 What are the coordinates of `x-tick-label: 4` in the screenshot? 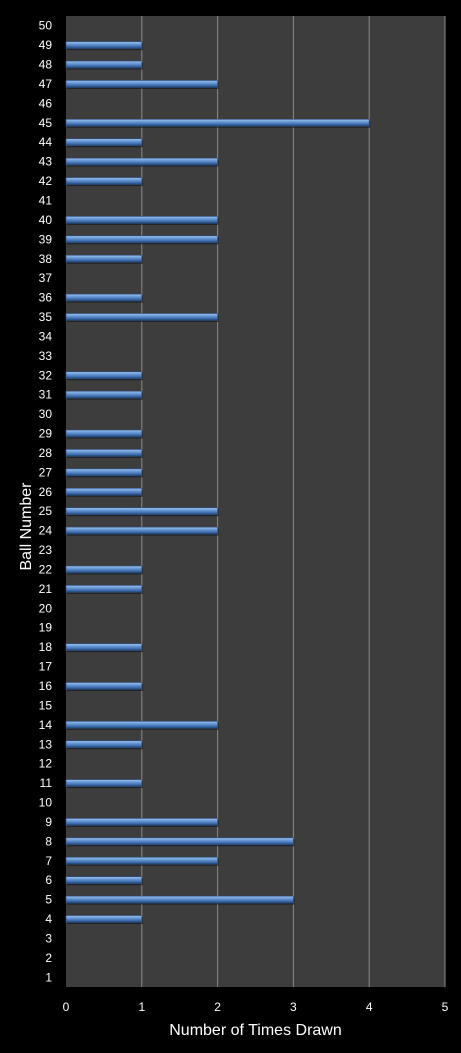 It's located at (369, 1007).